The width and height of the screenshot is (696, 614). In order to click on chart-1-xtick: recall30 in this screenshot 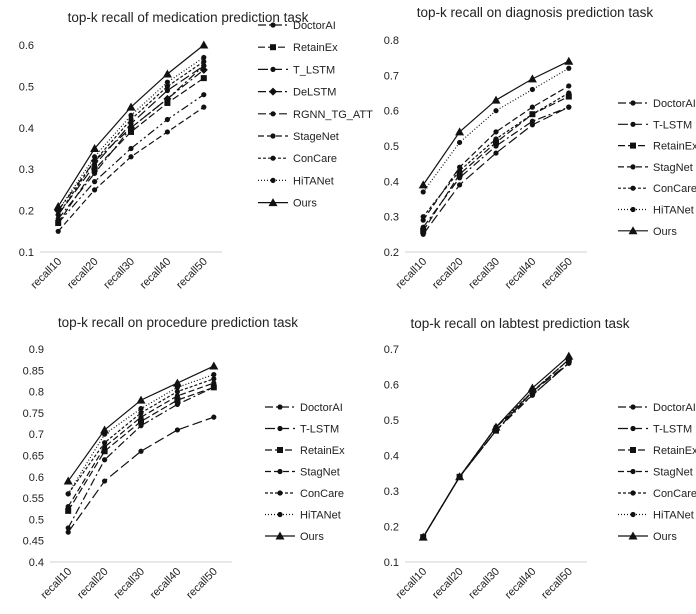, I will do `click(119, 274)`.